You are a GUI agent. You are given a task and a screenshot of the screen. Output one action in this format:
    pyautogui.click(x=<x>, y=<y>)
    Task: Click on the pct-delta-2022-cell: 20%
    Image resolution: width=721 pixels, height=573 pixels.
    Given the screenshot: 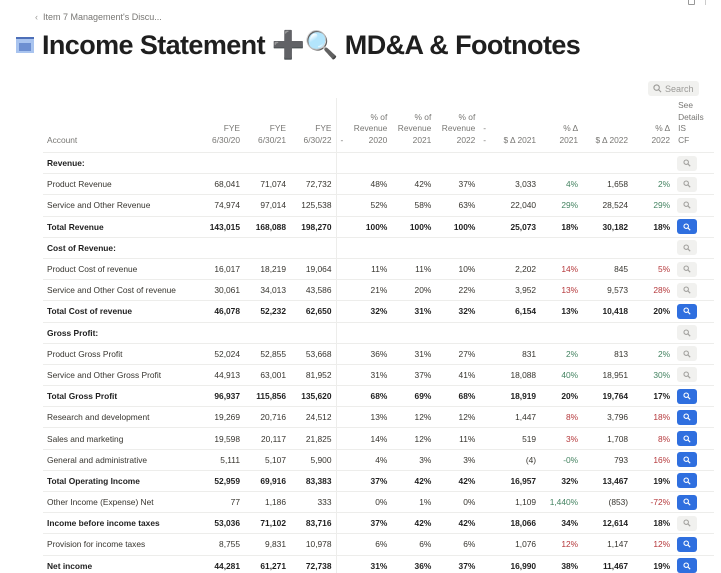 What is the action you would take?
    pyautogui.click(x=653, y=311)
    